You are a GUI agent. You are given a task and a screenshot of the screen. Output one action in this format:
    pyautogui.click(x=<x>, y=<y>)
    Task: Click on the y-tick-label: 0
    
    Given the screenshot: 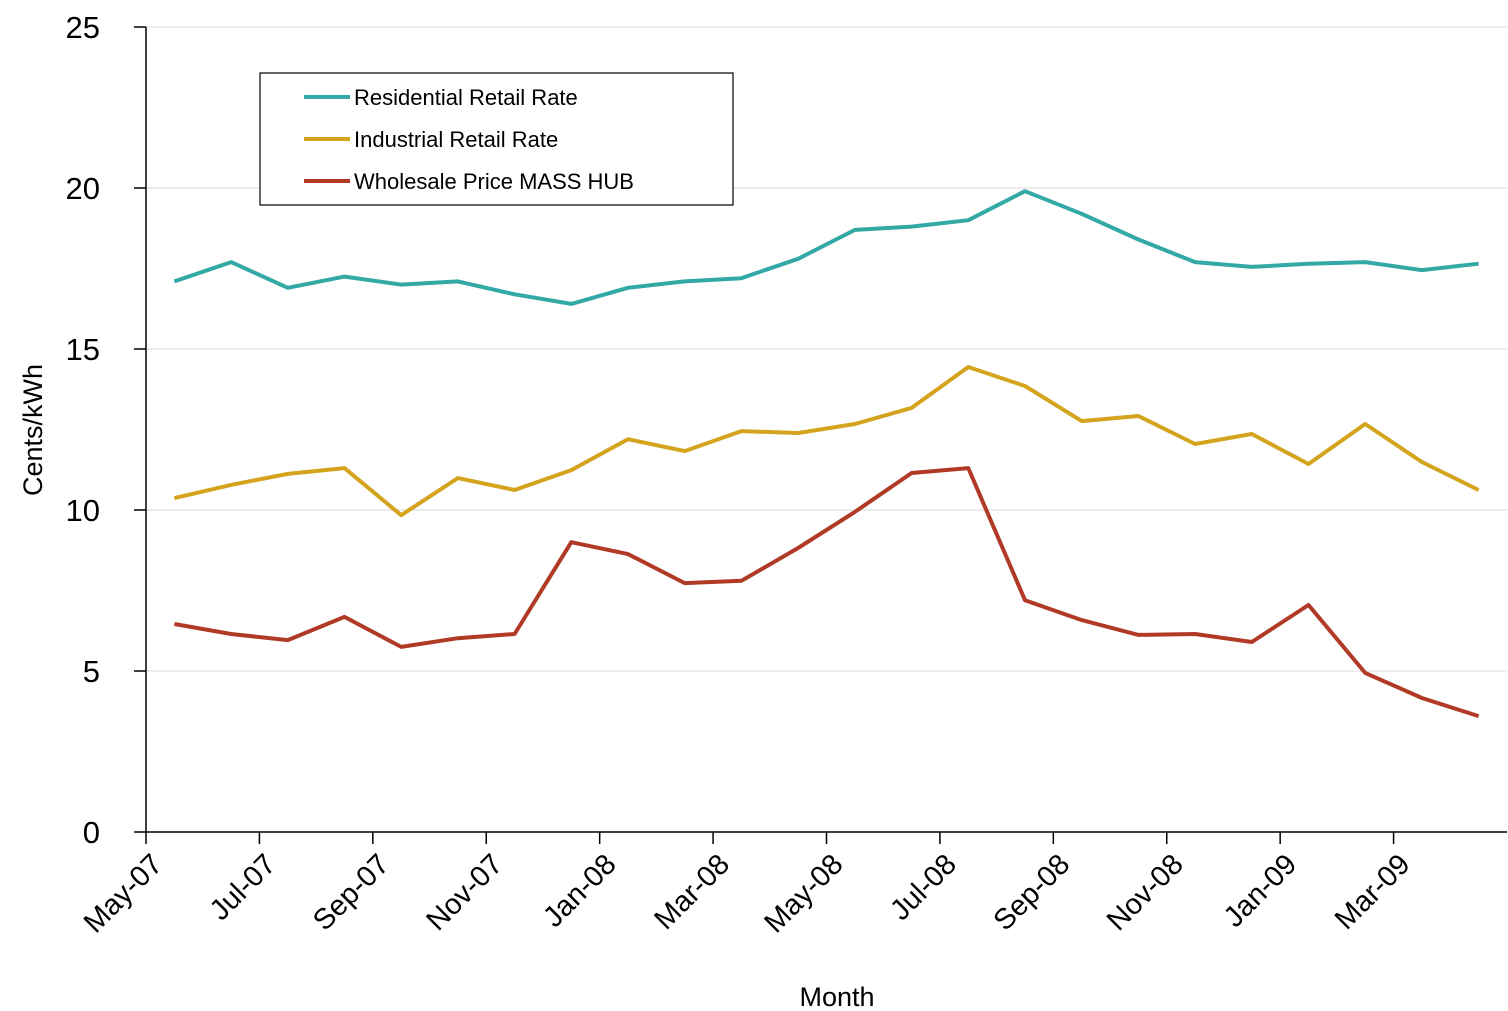 What is the action you would take?
    pyautogui.click(x=91, y=832)
    